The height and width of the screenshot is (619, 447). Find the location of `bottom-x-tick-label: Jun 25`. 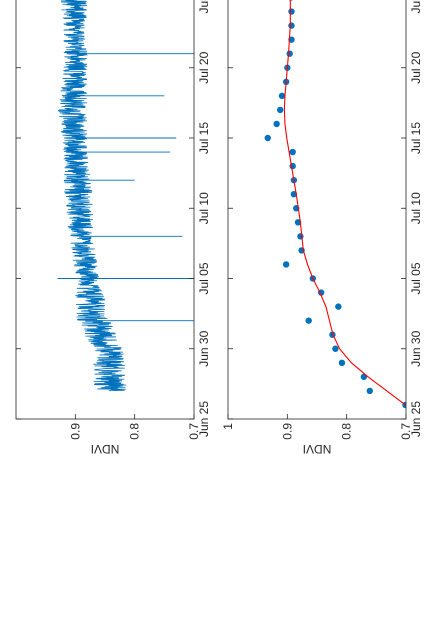

bottom-x-tick-label: Jun 25 is located at coordinates (416, 419).